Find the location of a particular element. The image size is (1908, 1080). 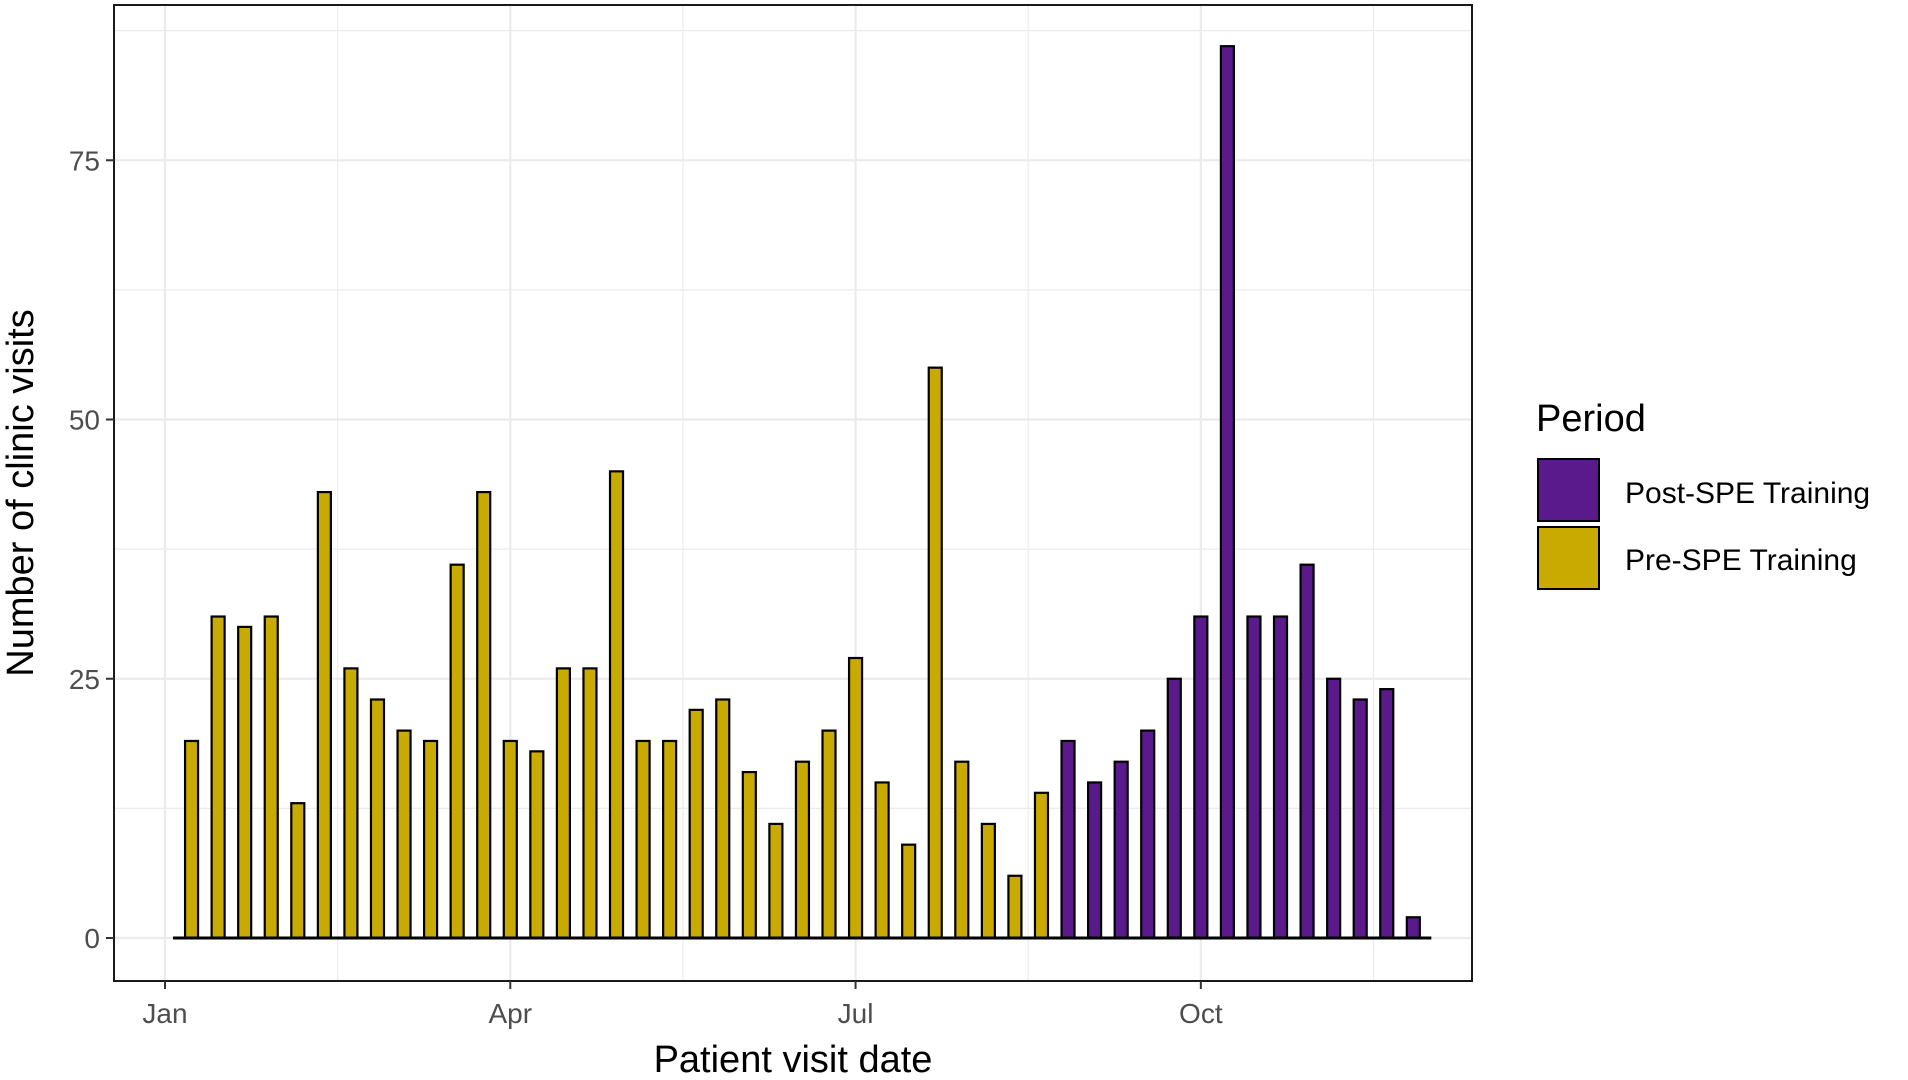

legend-swatch-pre-spe is located at coordinates (1568, 558).